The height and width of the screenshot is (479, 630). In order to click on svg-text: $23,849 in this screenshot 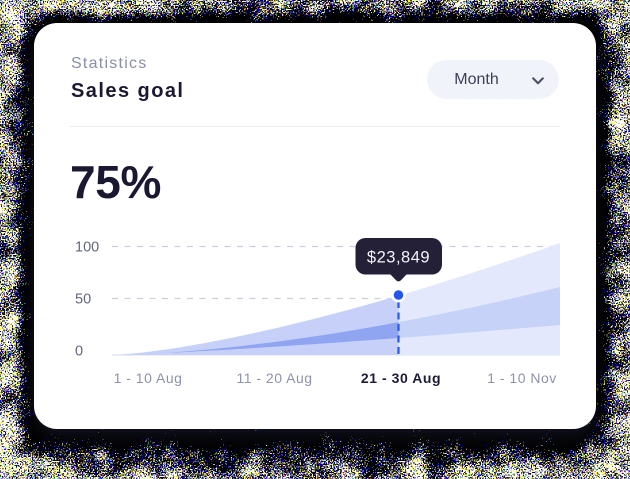, I will do `click(398, 257)`.